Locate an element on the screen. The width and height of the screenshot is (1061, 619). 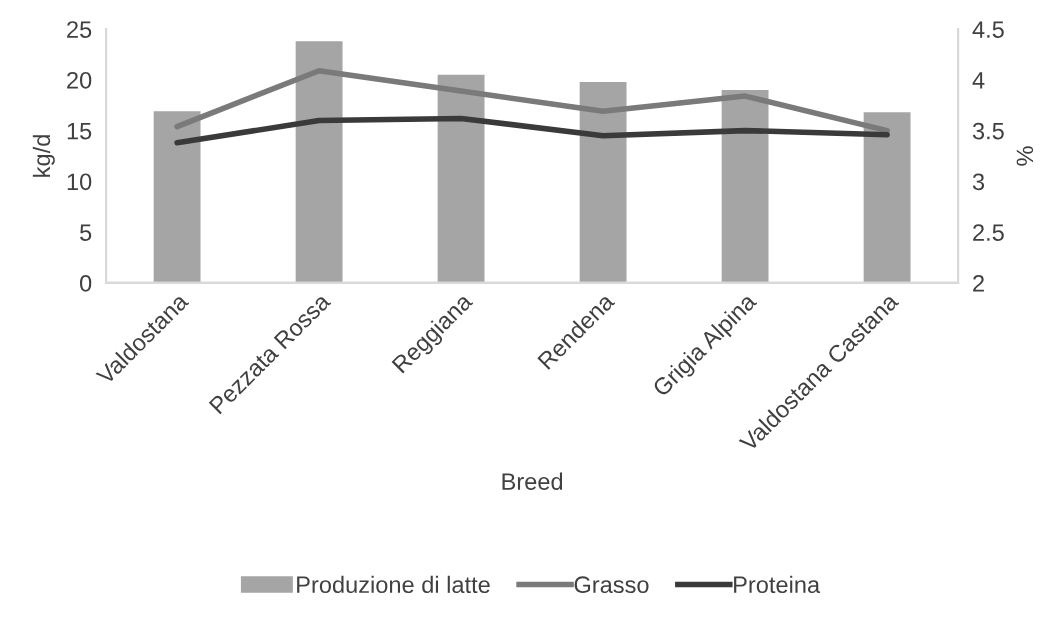
legend-label: Proteina is located at coordinates (777, 584).